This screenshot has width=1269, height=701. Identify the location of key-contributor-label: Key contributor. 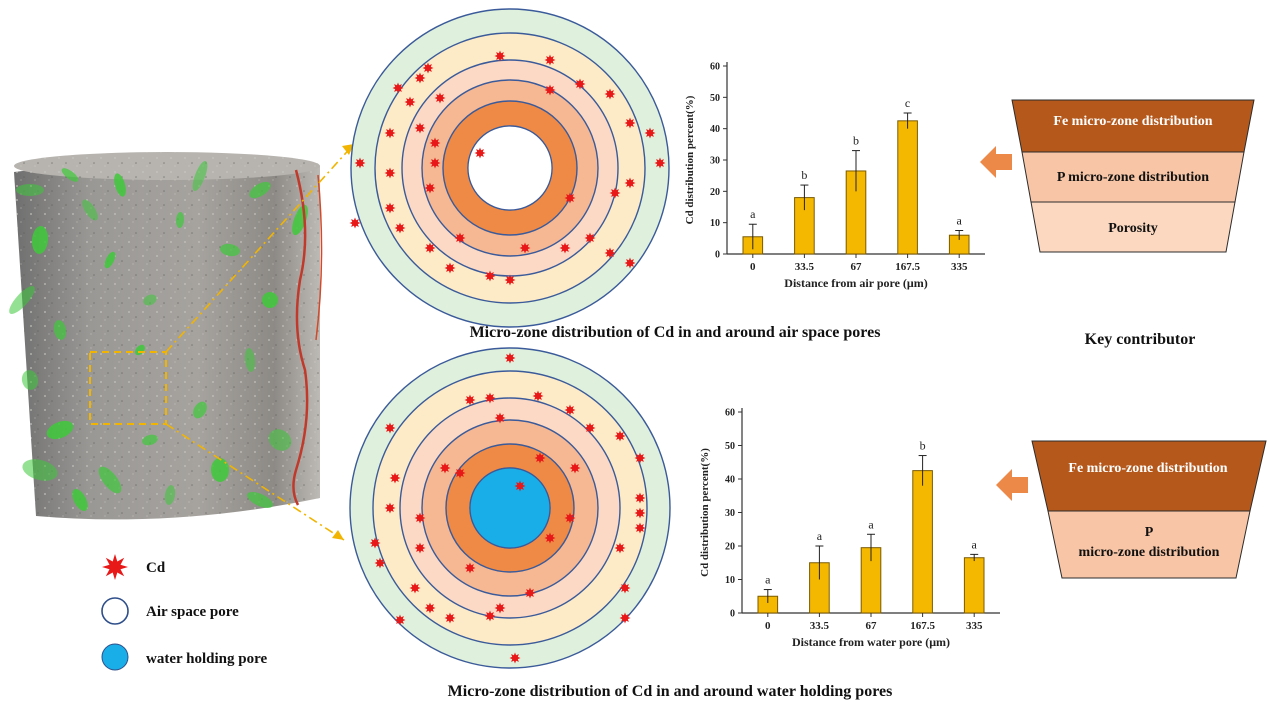
(1140, 339).